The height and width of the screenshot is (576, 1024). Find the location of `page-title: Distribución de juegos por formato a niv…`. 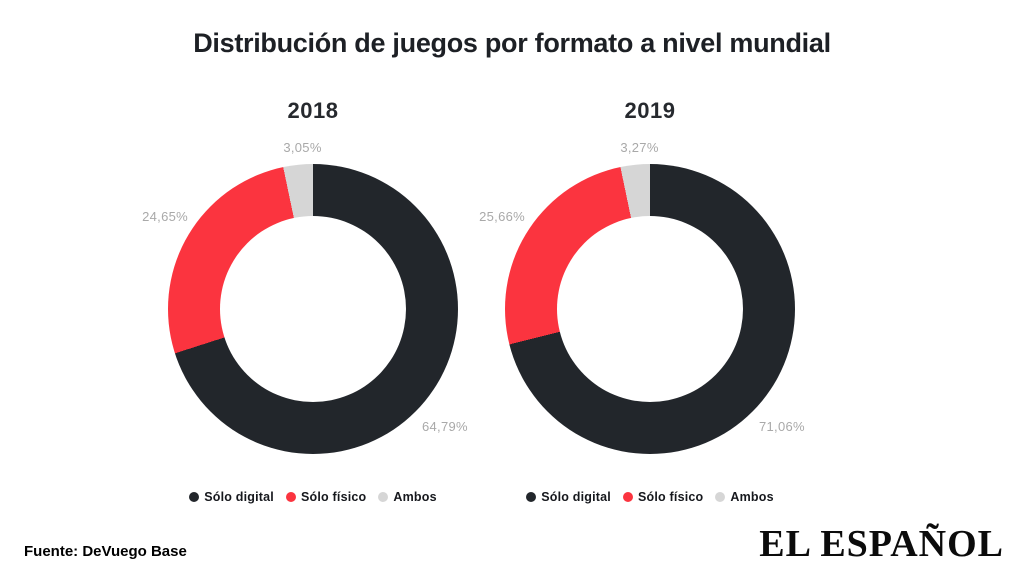

page-title: Distribución de juegos por formato a niv… is located at coordinates (512, 43).